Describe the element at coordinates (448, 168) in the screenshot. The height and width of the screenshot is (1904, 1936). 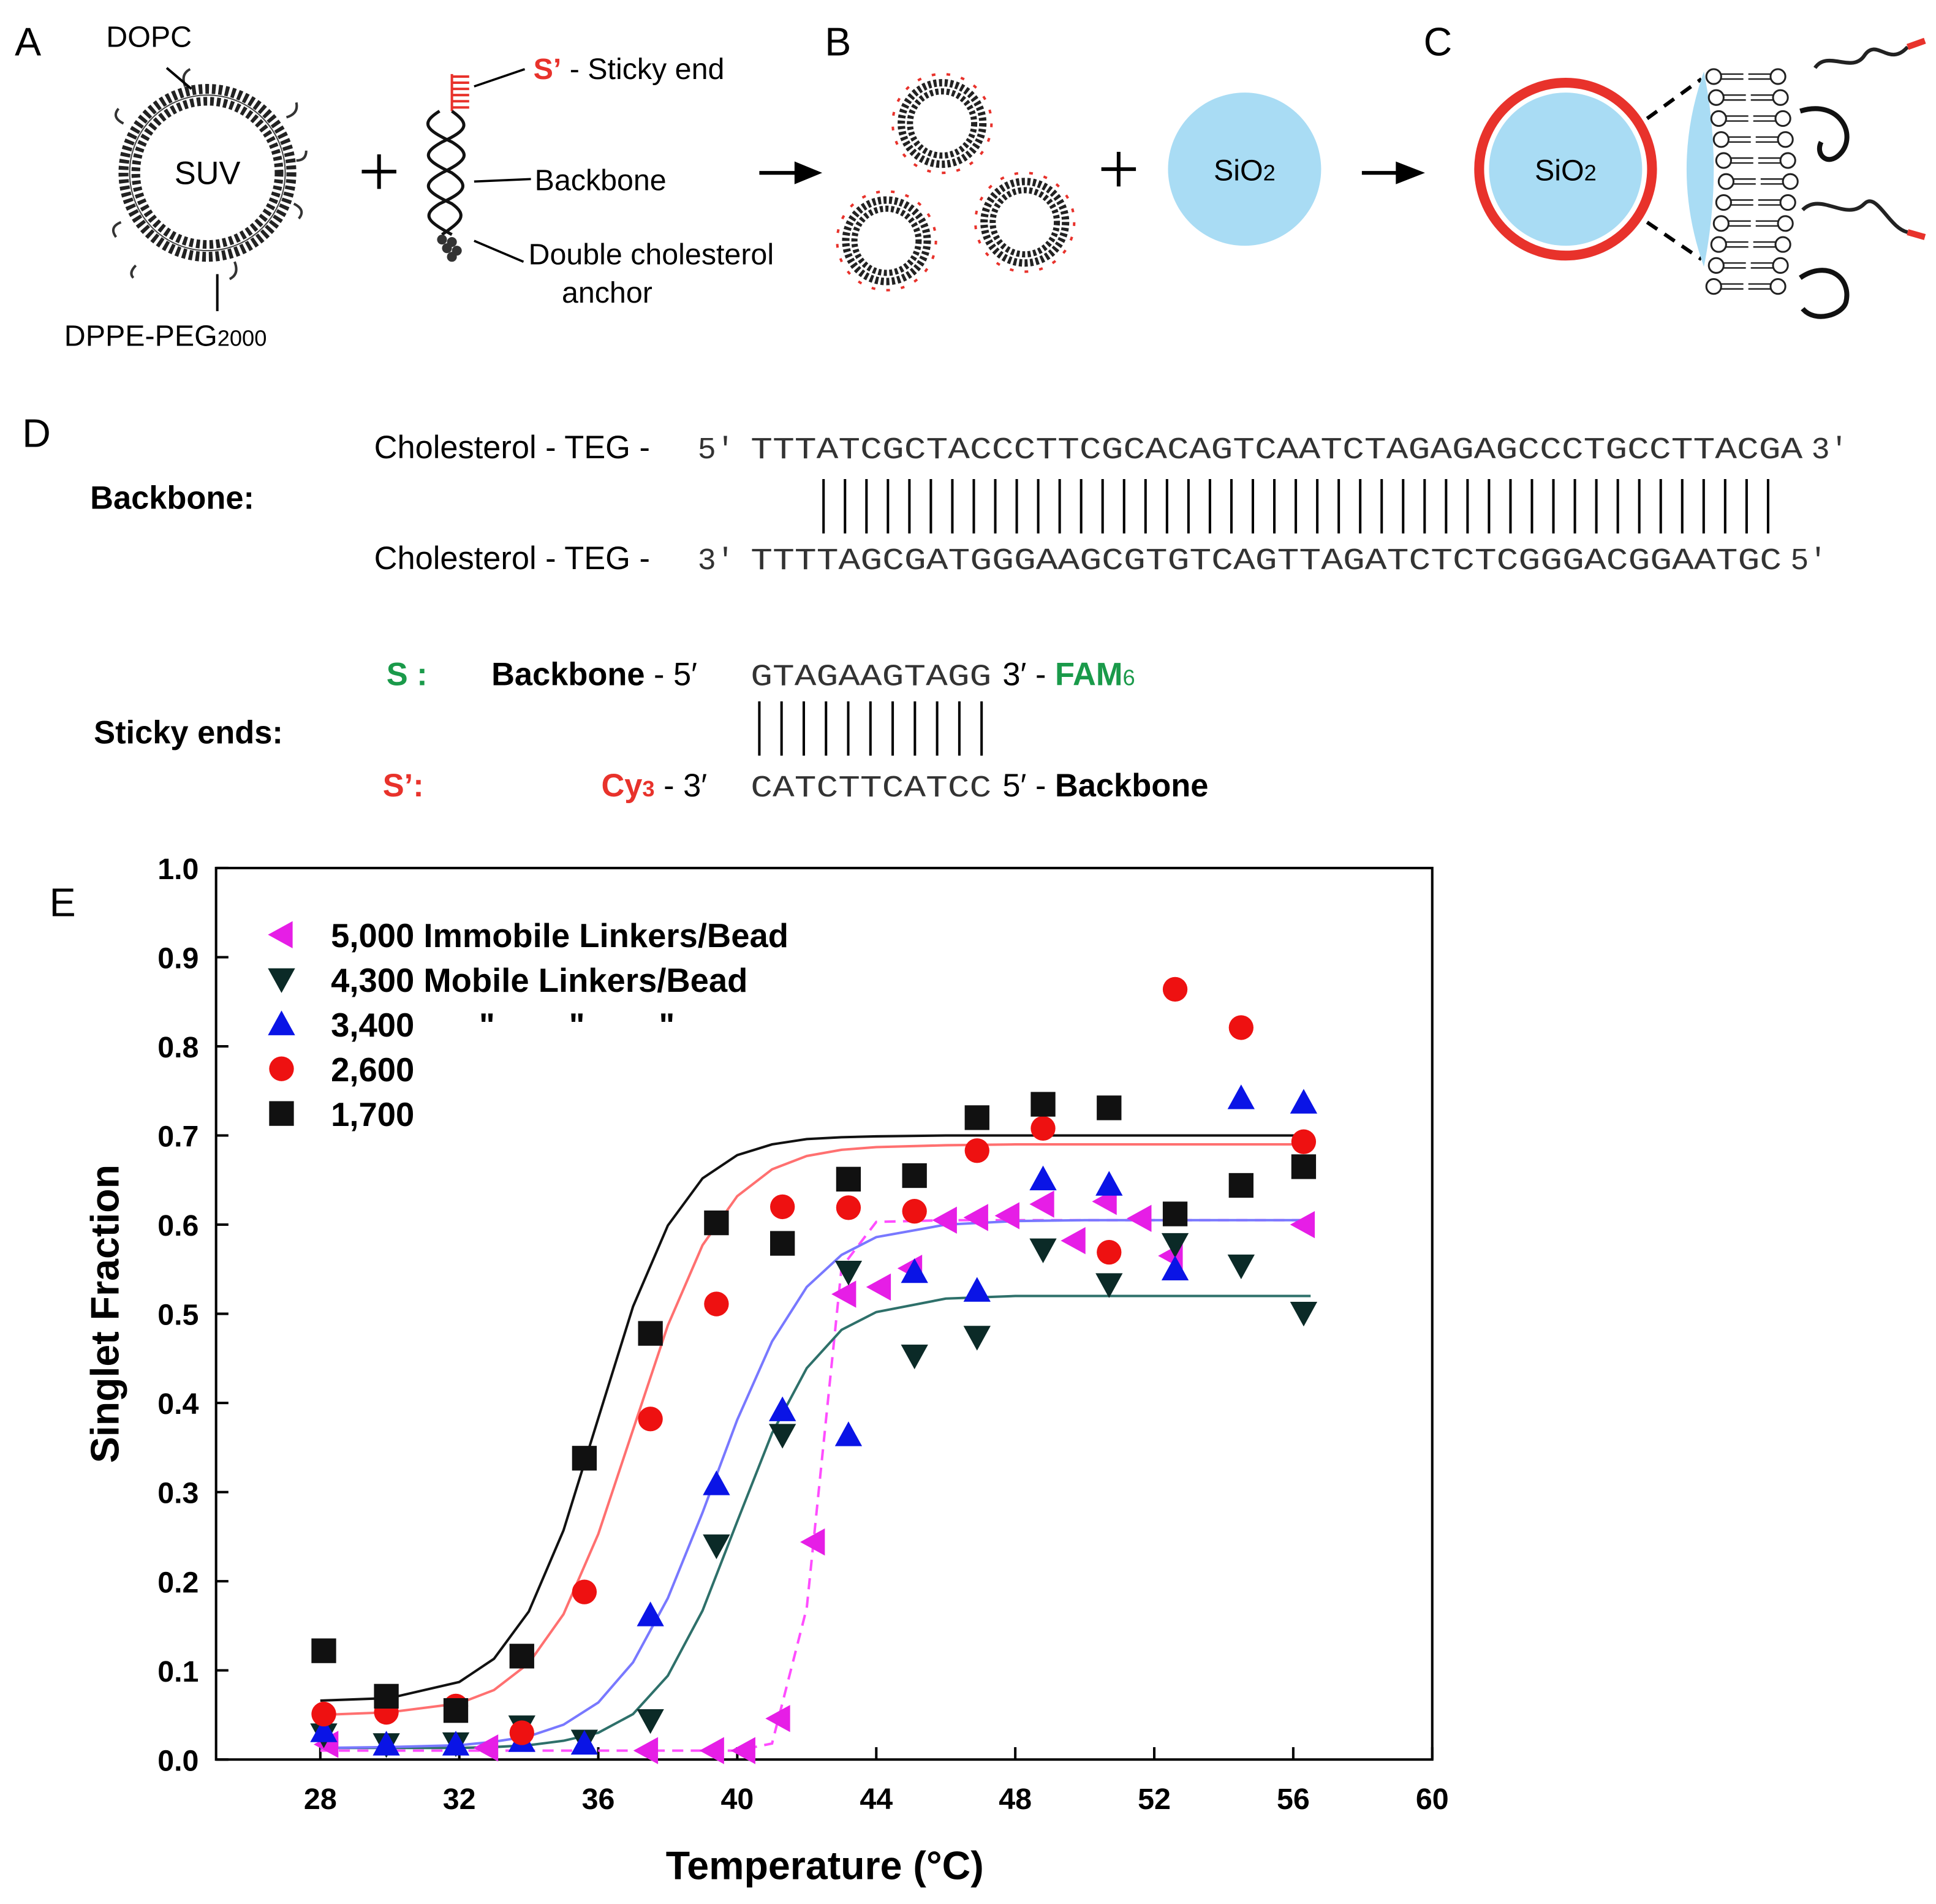
I see `linker-drawing` at that location.